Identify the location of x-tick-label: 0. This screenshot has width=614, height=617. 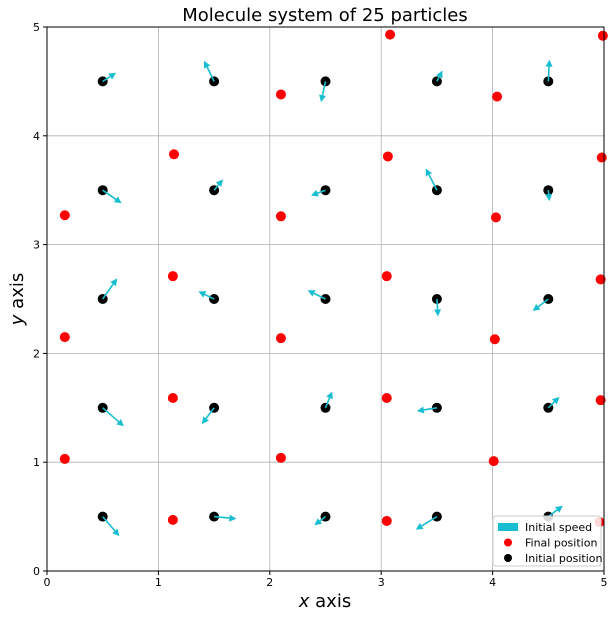
(47, 582).